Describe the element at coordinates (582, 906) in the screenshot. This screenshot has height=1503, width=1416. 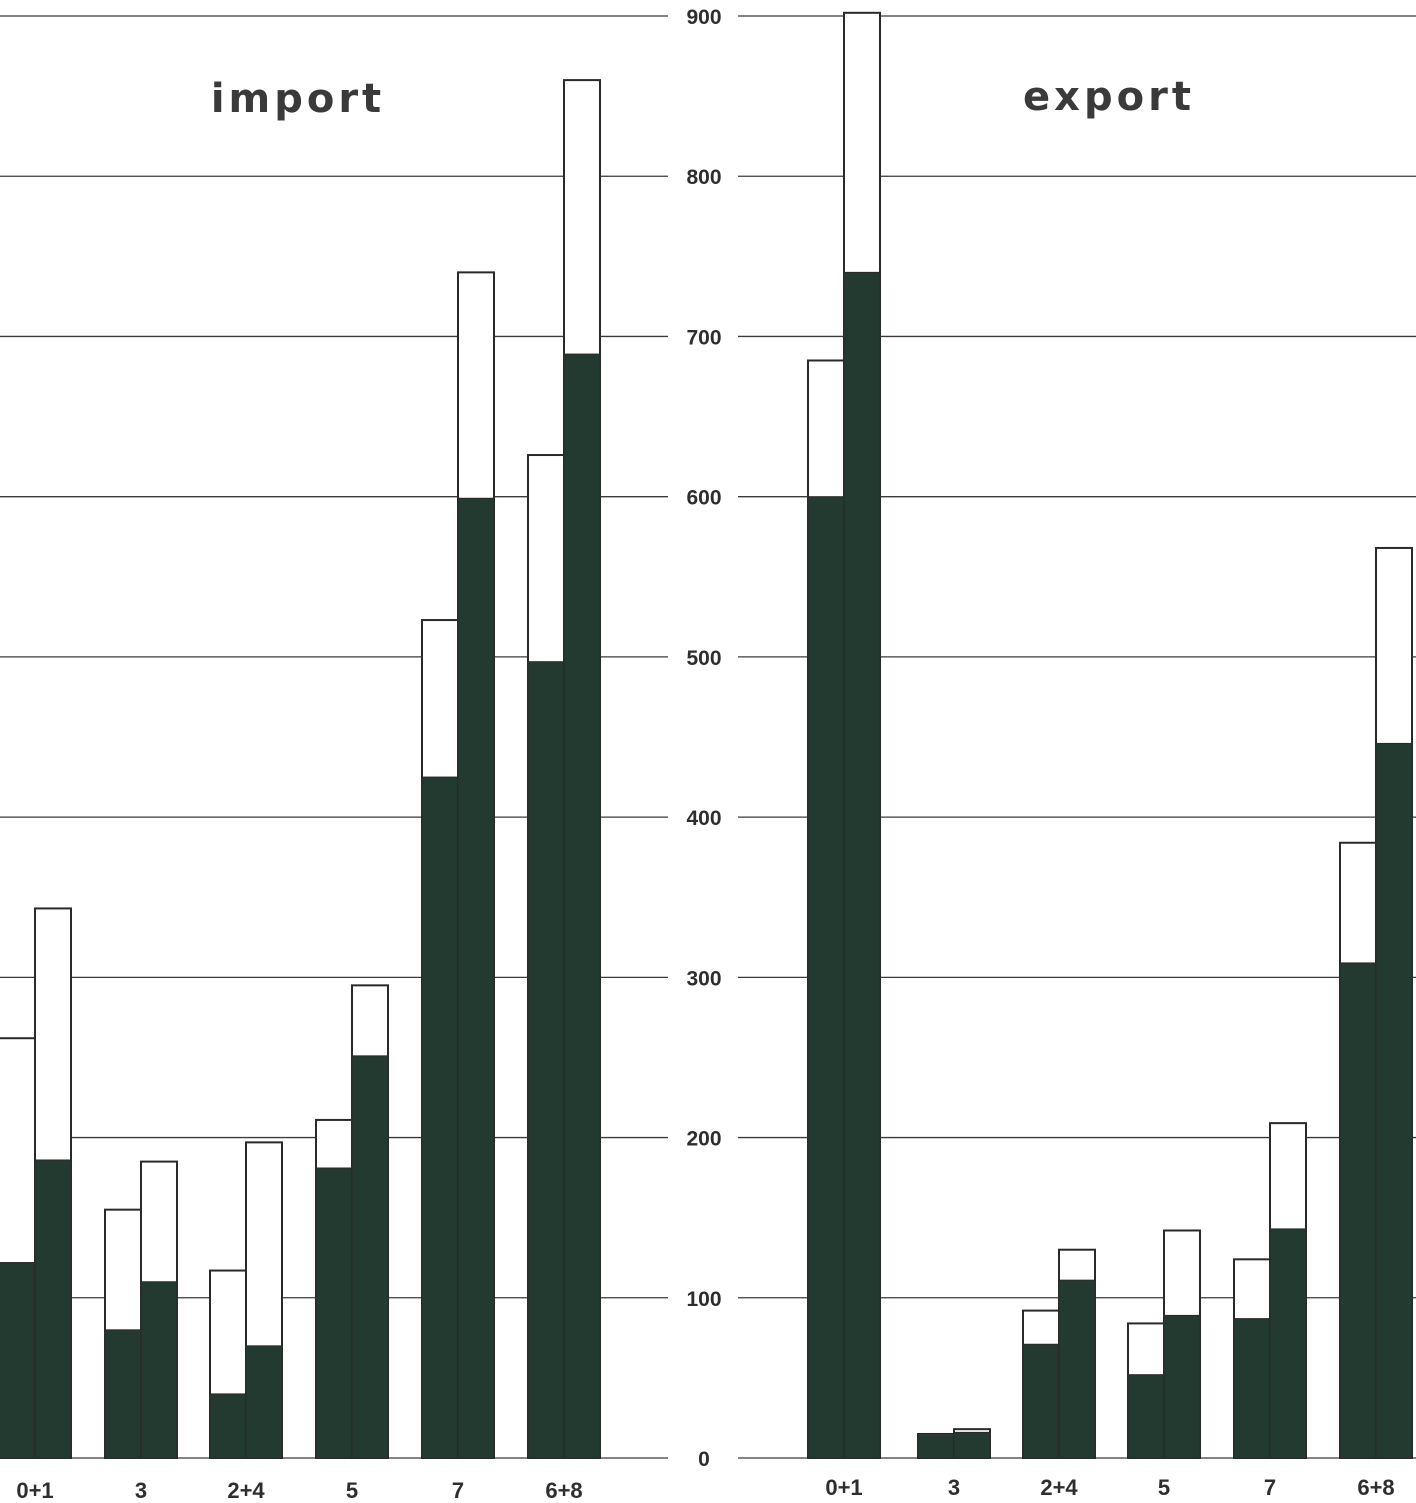
I see `bar-filled-import-6+8-2` at that location.